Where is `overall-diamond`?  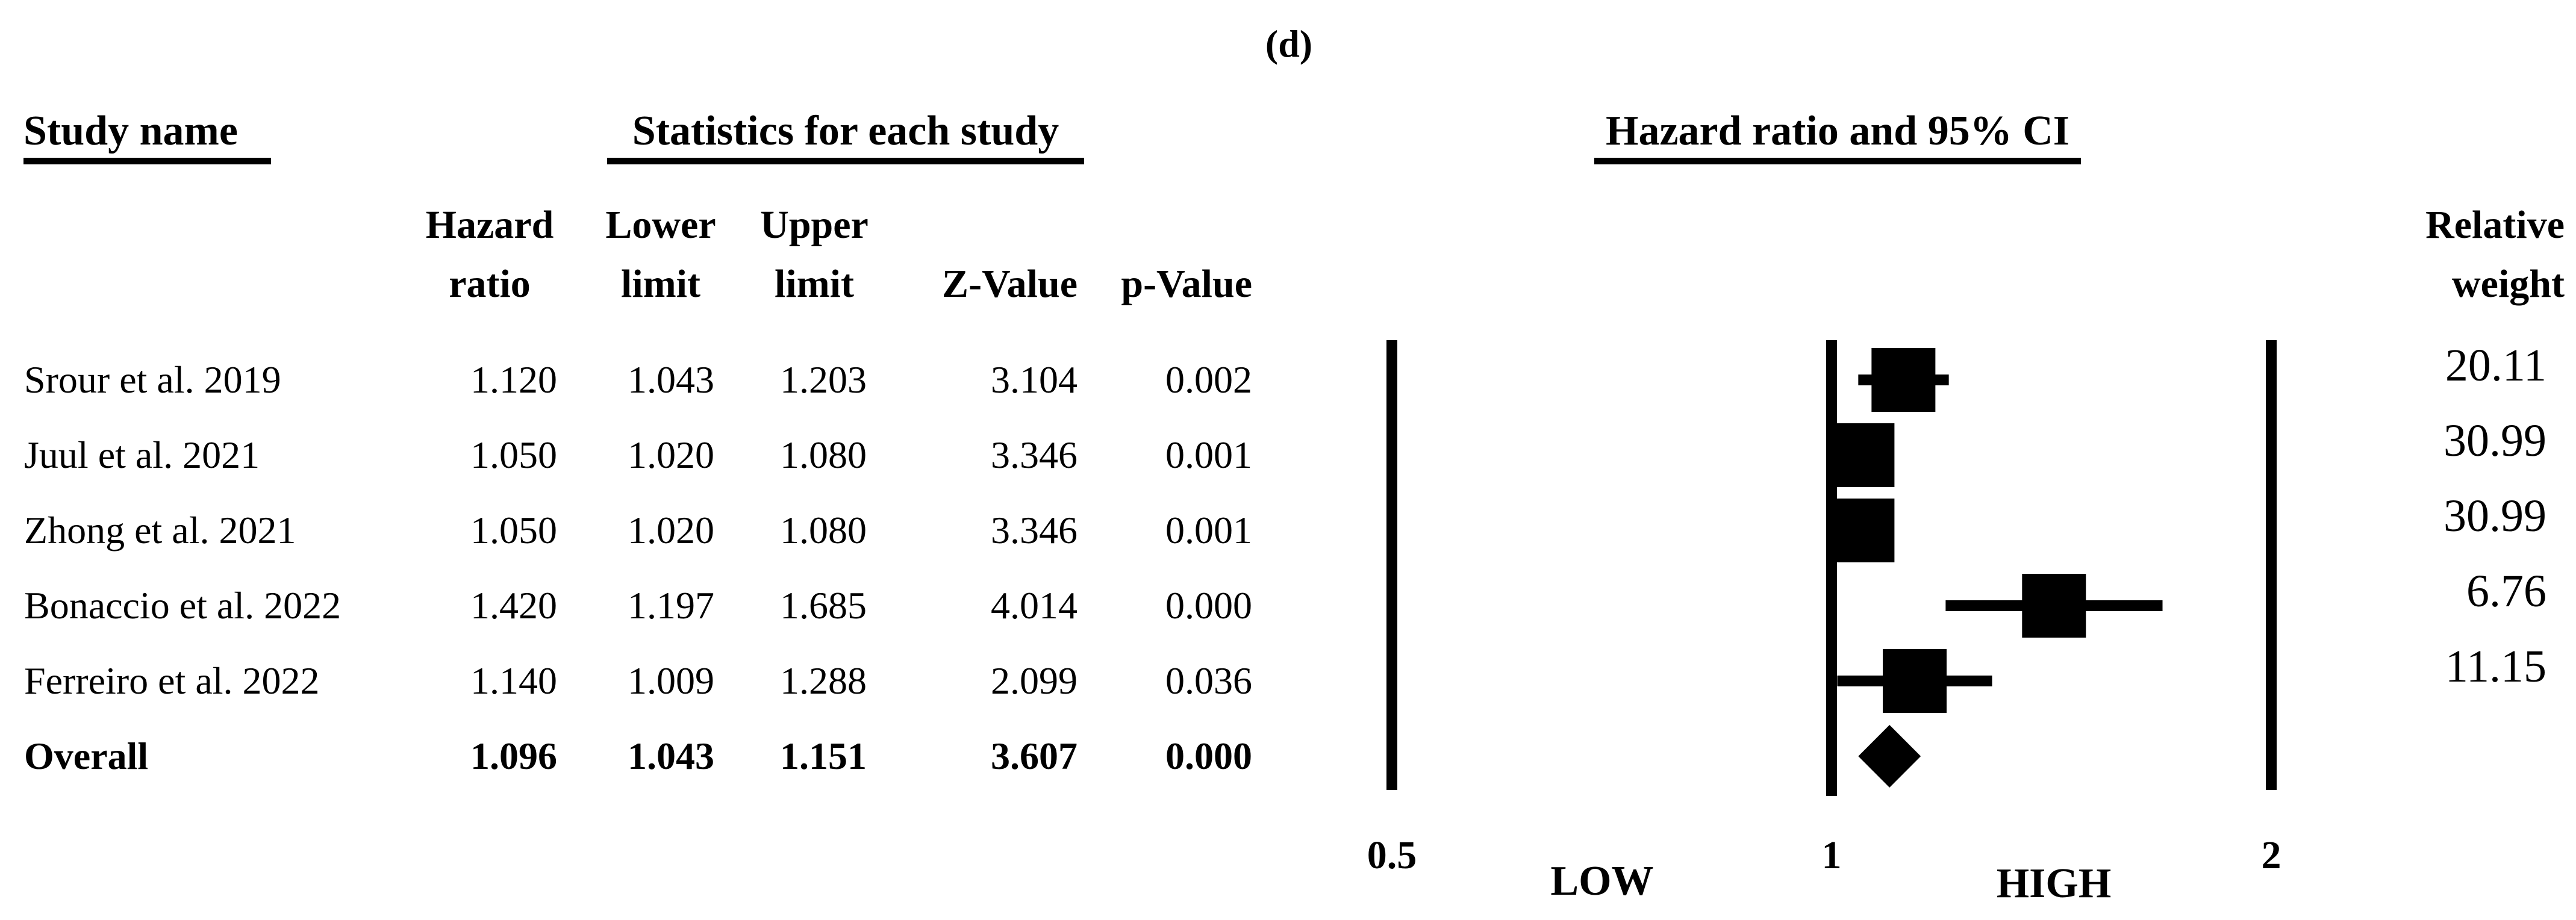
overall-diamond is located at coordinates (1889, 756).